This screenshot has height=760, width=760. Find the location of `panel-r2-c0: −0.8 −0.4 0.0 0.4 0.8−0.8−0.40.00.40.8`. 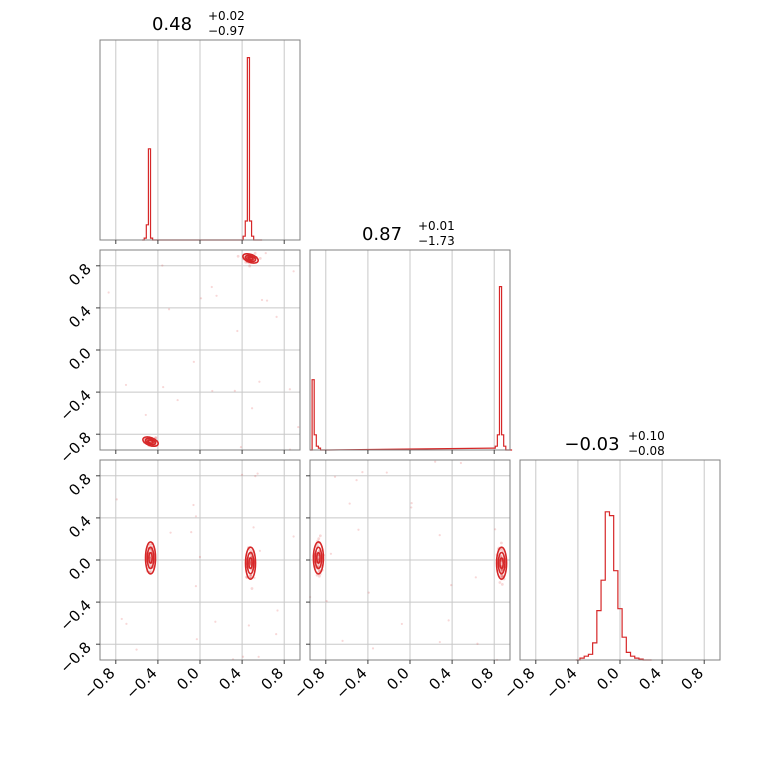

panel-r2-c0: −0.8 −0.4 0.0 0.4 0.8−0.8−0.40.00.40.8 is located at coordinates (178, 581).